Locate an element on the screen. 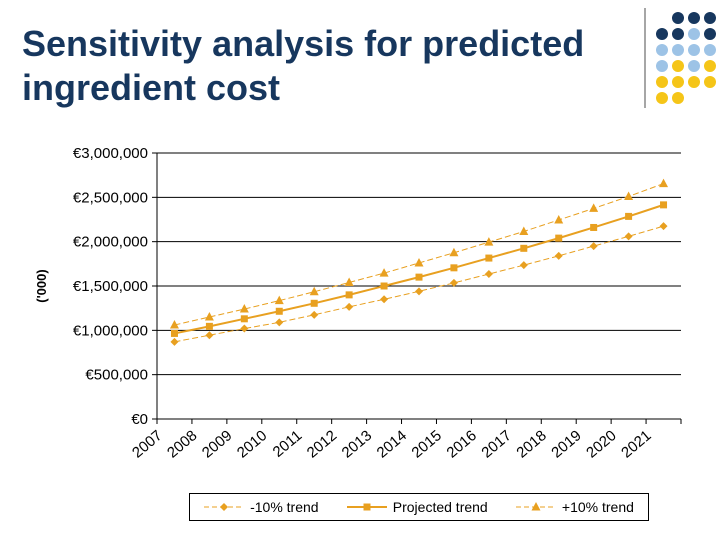 The image size is (728, 546). decorative-dot-grid is located at coordinates (688, 60).